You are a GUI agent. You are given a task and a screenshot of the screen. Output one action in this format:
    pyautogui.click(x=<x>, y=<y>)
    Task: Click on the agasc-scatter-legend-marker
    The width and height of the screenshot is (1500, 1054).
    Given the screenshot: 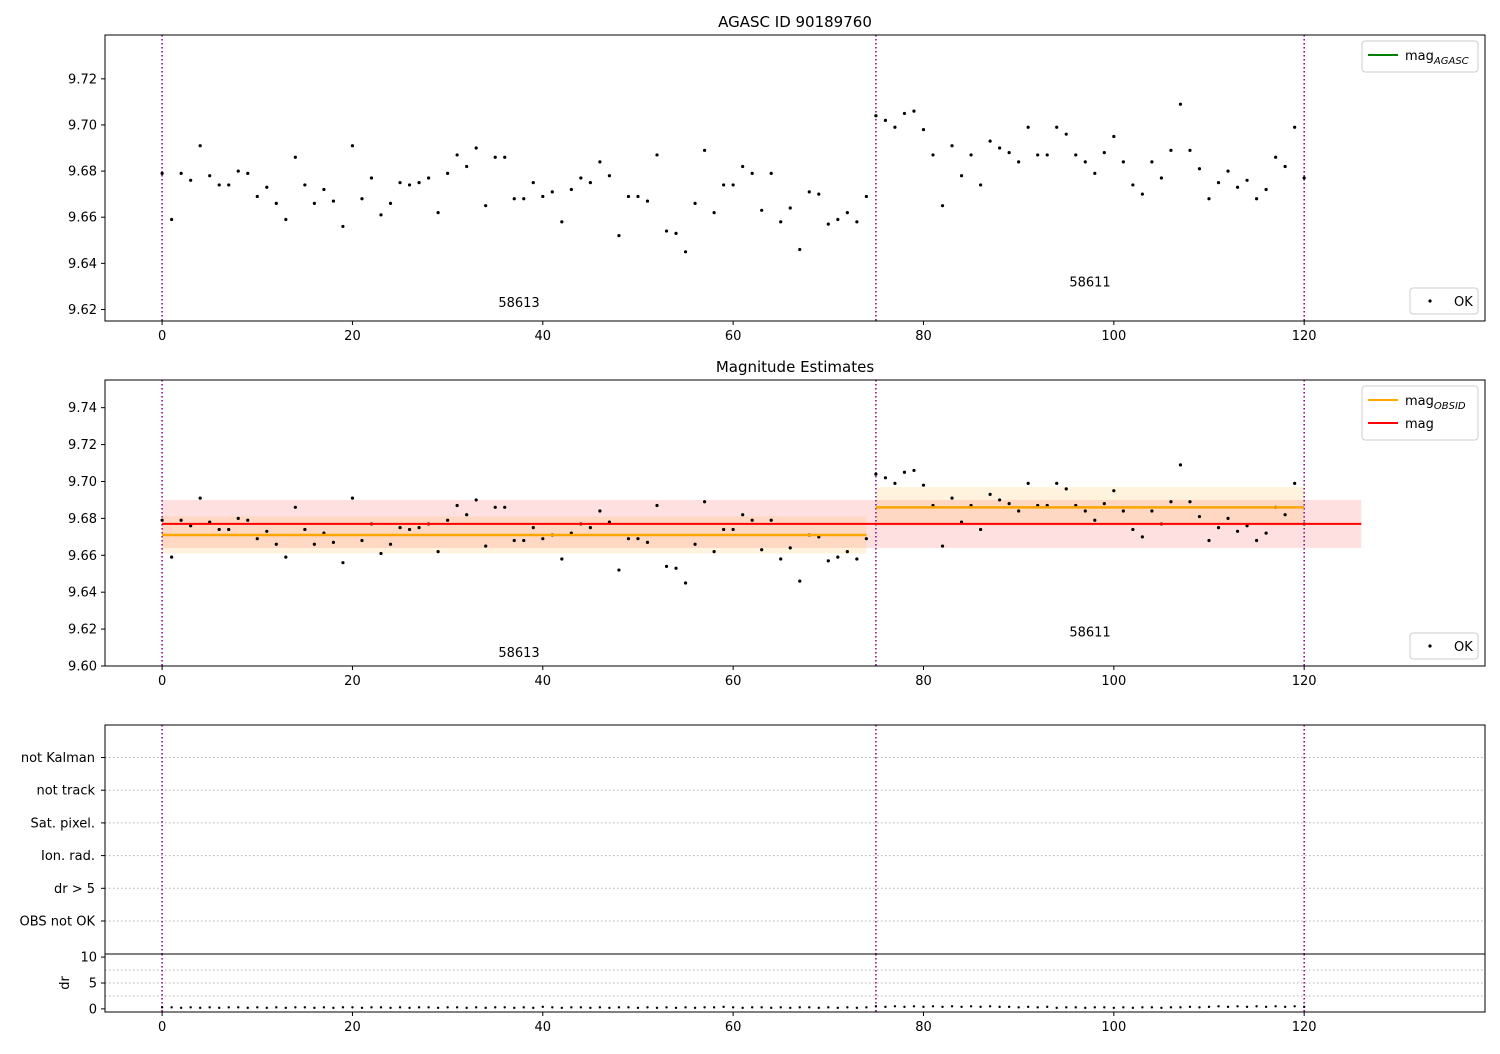 What is the action you would take?
    pyautogui.click(x=1430, y=301)
    